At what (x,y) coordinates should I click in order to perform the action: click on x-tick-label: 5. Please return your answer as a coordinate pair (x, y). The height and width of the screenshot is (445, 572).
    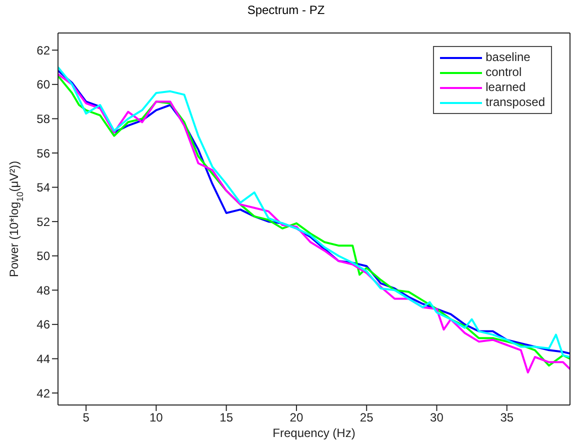
    Looking at the image, I should click on (86, 417).